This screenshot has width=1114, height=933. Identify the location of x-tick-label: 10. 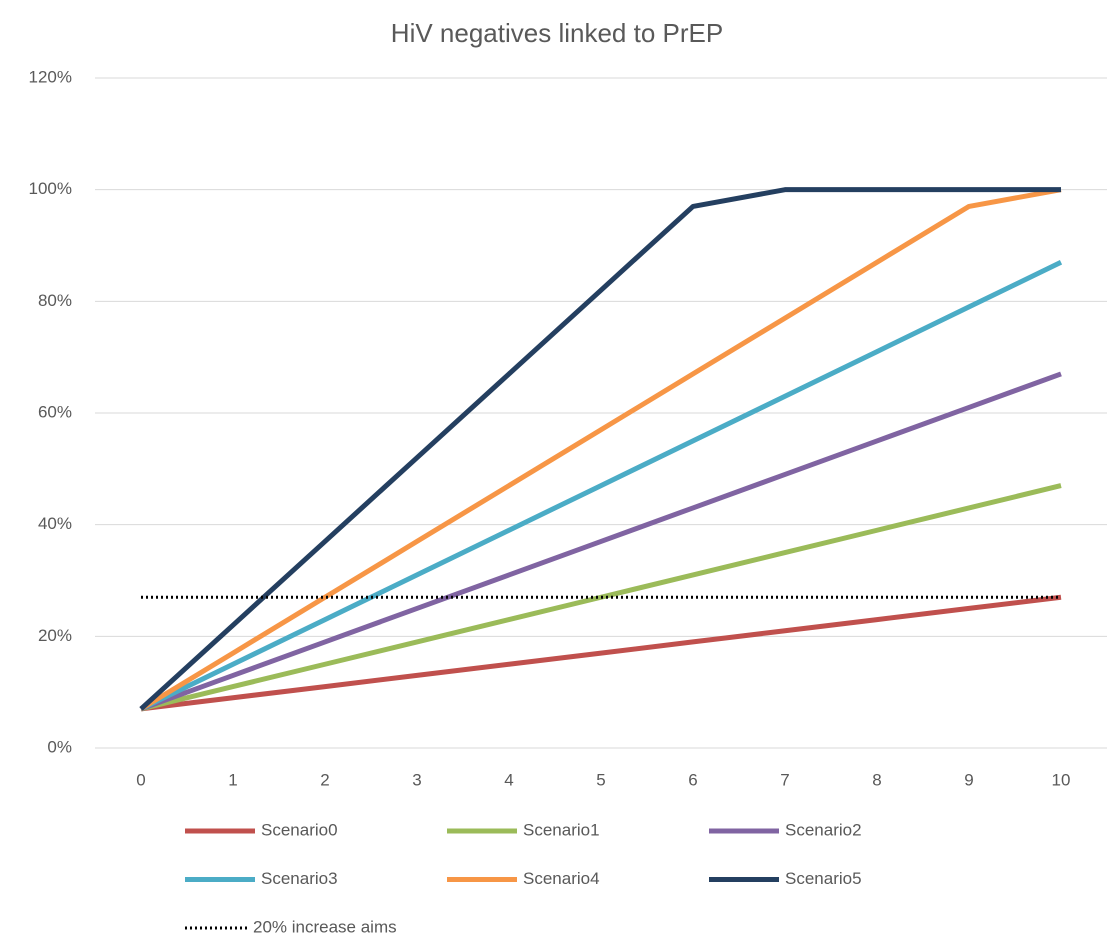
(1061, 779).